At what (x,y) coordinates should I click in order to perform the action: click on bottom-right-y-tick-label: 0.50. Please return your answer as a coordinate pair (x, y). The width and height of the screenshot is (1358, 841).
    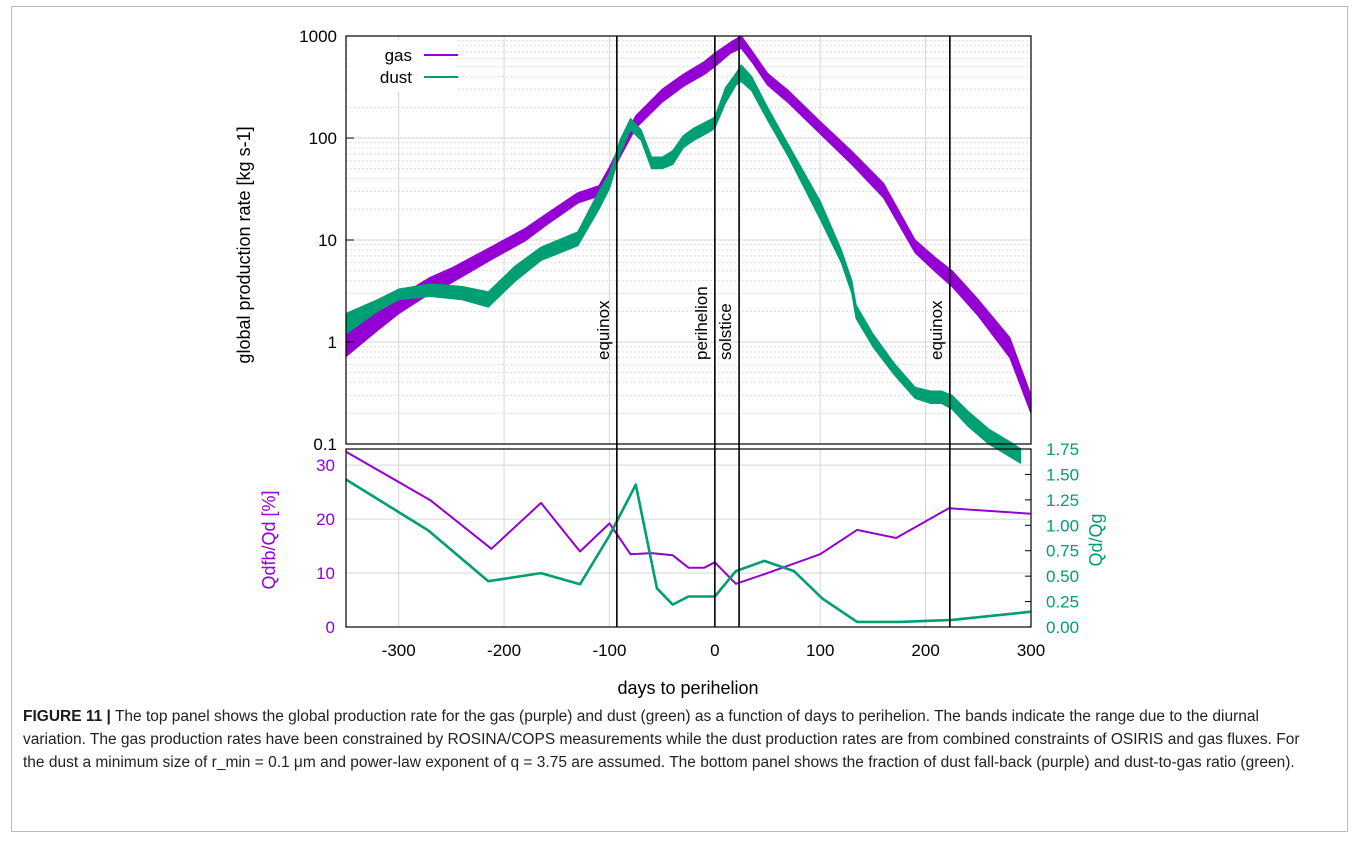
    Looking at the image, I should click on (1062, 576).